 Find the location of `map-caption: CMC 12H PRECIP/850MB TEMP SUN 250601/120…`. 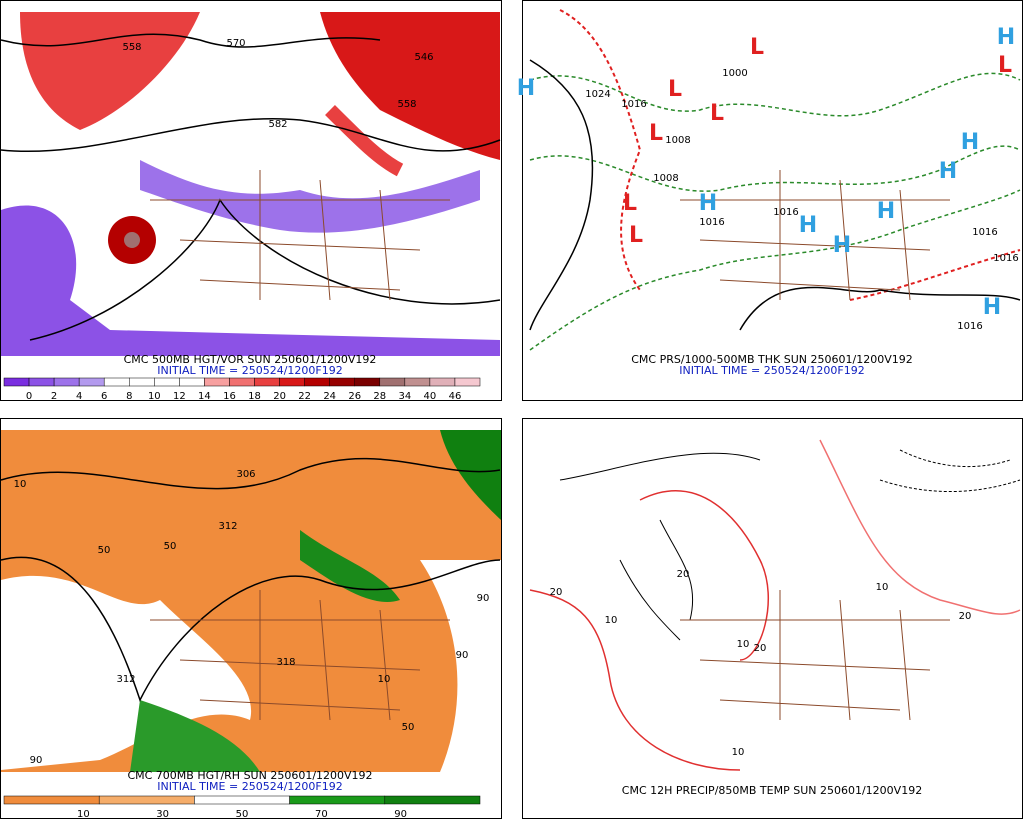

map-caption: CMC 12H PRECIP/850MB TEMP SUN 250601/120… is located at coordinates (772, 790).